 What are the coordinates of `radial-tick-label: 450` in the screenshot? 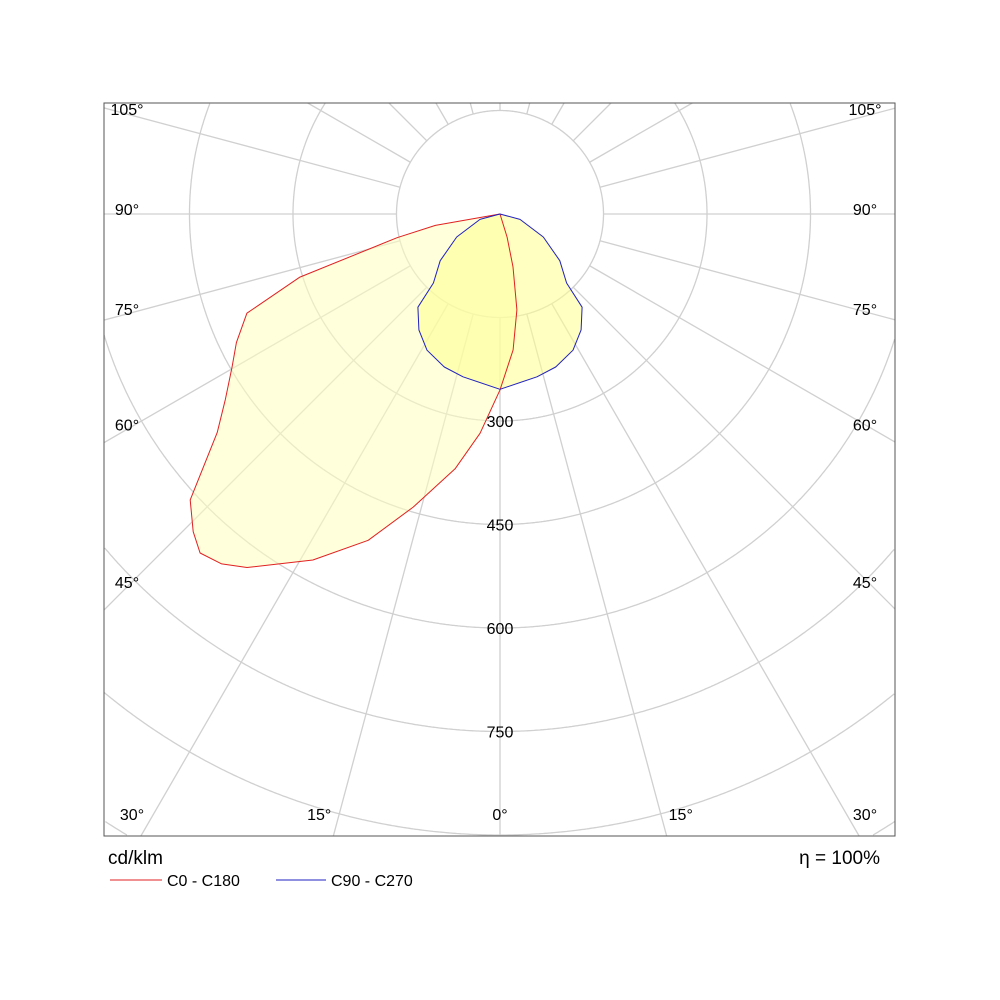 It's located at (500, 526).